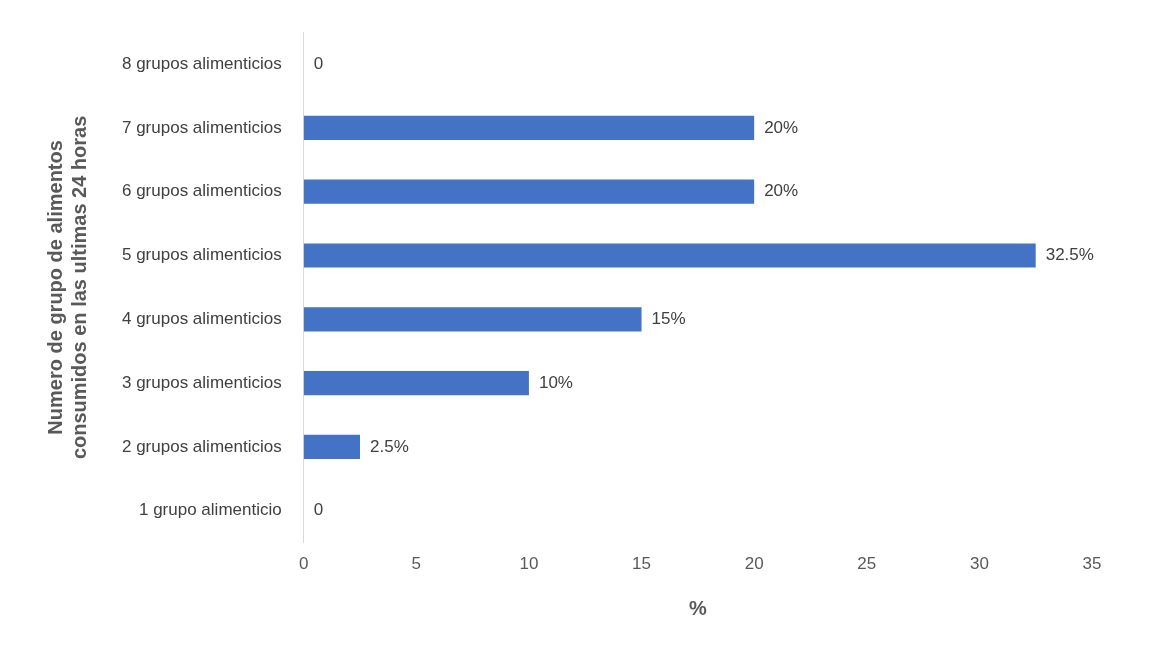 The height and width of the screenshot is (645, 1172). Describe the element at coordinates (201, 318) in the screenshot. I see `y-tick-label: 4 grupos alimenticios` at that location.